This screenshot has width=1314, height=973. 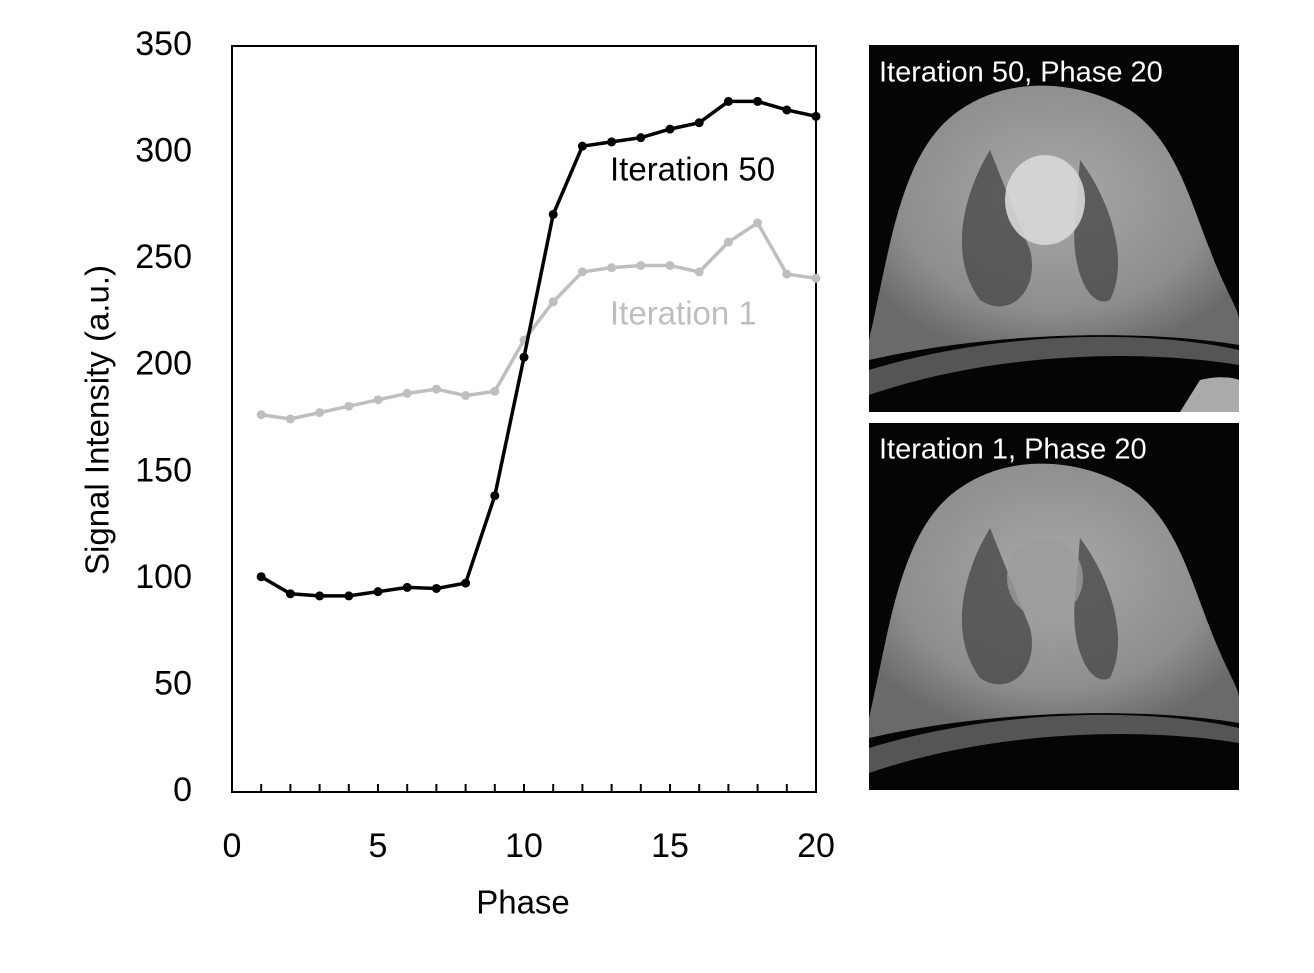 I want to click on y-tick-label: 300, so click(x=163, y=151).